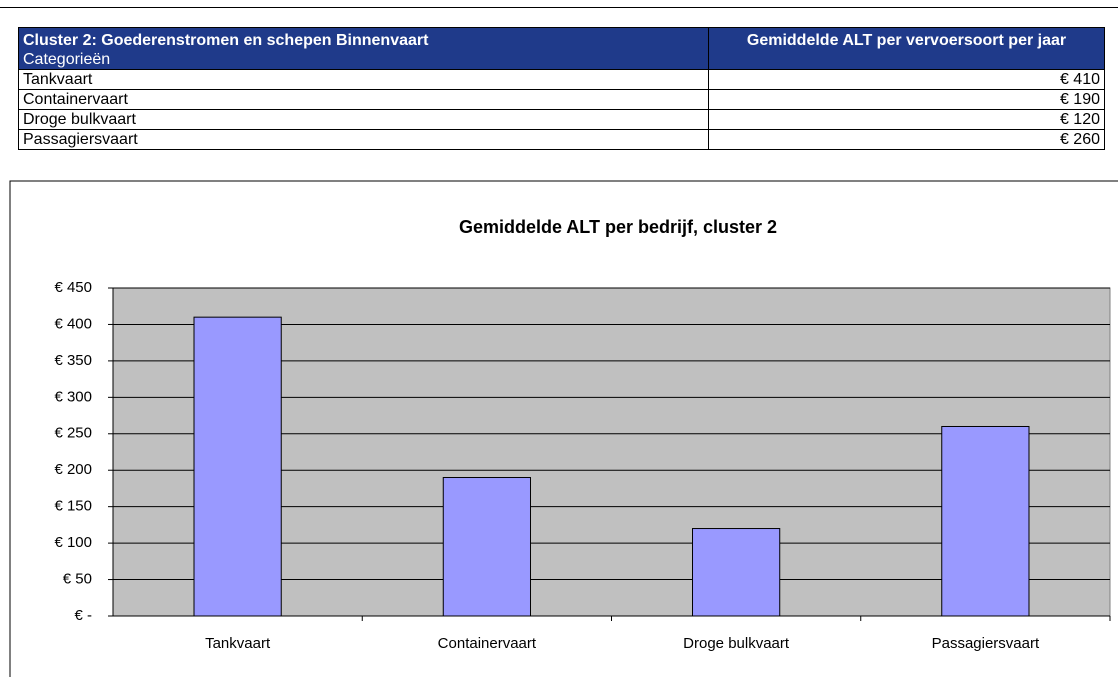 The width and height of the screenshot is (1118, 677). Describe the element at coordinates (73, 360) in the screenshot. I see `y-tick-label: € 350` at that location.